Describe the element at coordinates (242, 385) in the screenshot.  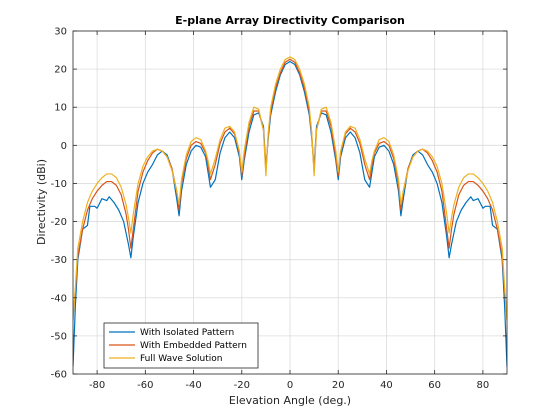
I see `x-tick-label: -20` at that location.